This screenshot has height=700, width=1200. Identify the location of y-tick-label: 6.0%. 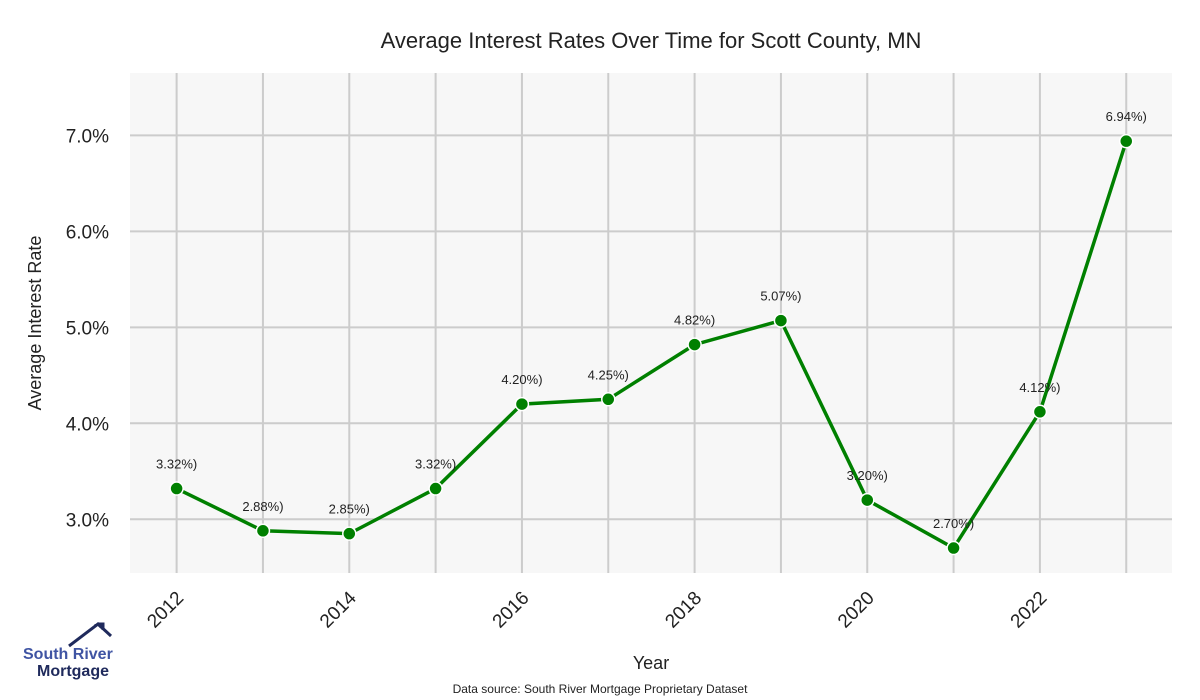
(87, 232).